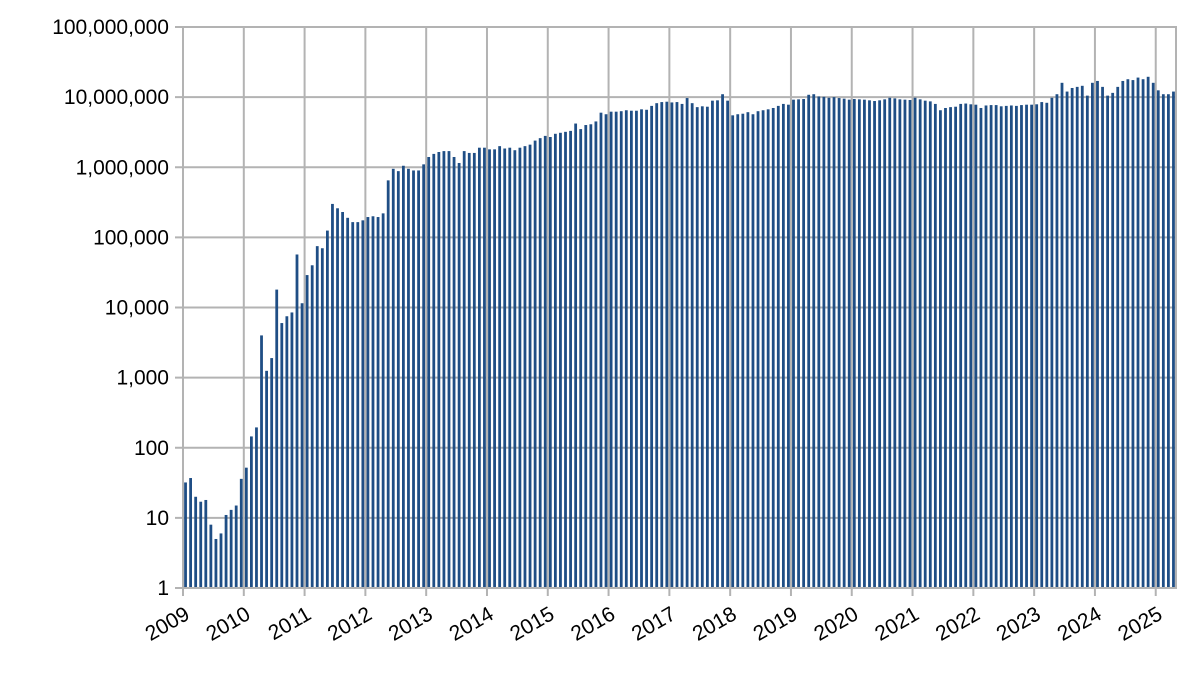  Describe the element at coordinates (350, 623) in the screenshot. I see `x-tick-label: 2012` at that location.